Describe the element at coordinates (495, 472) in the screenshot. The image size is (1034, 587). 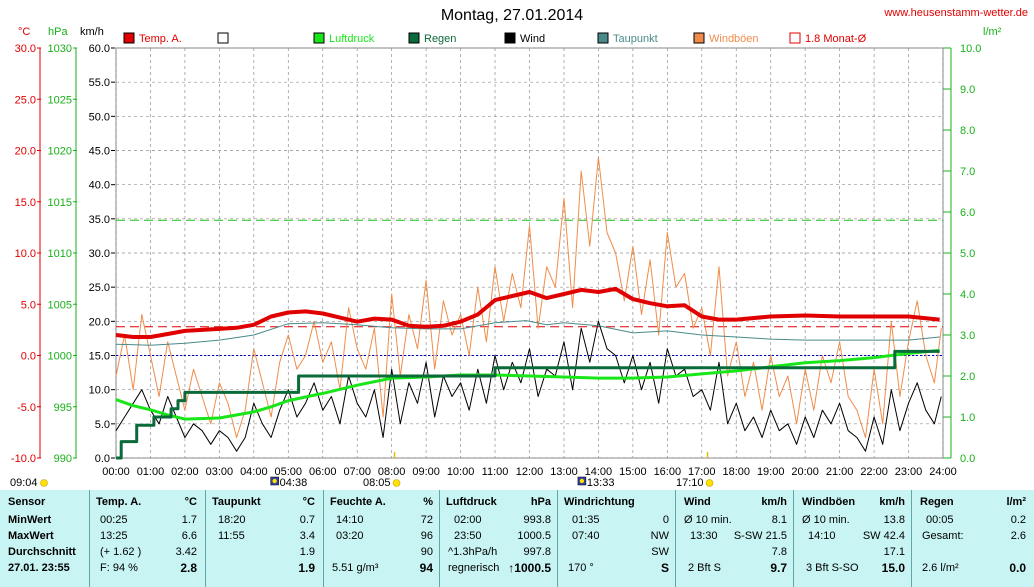
I see `x-tick-label: 11:00` at that location.